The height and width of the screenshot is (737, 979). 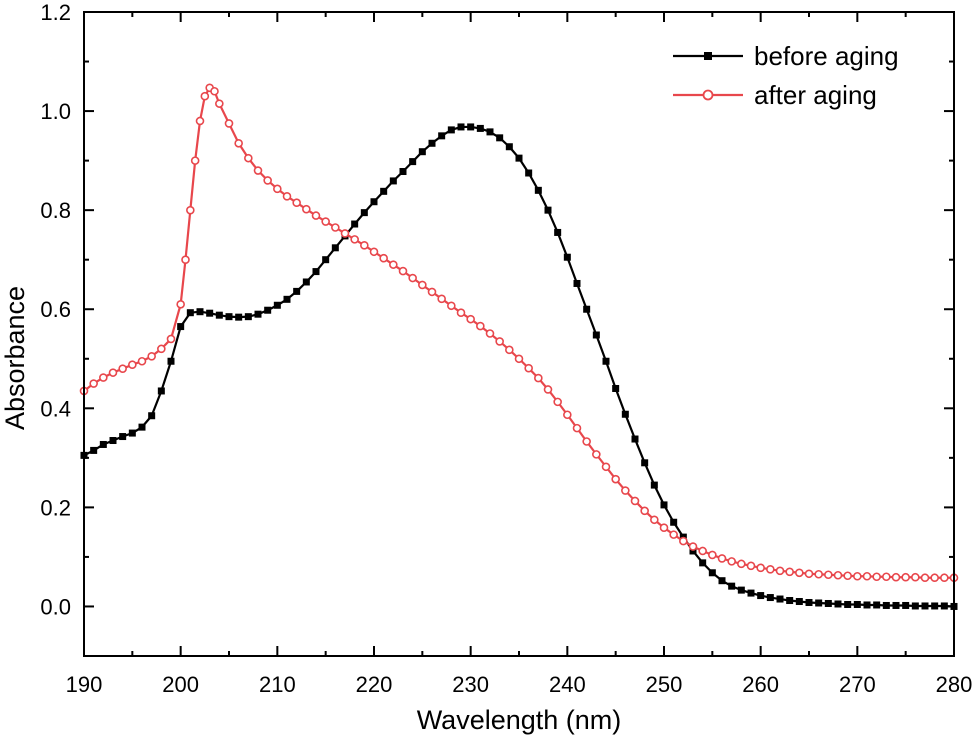 What do you see at coordinates (567, 684) in the screenshot?
I see `x-tick-label: 240` at bounding box center [567, 684].